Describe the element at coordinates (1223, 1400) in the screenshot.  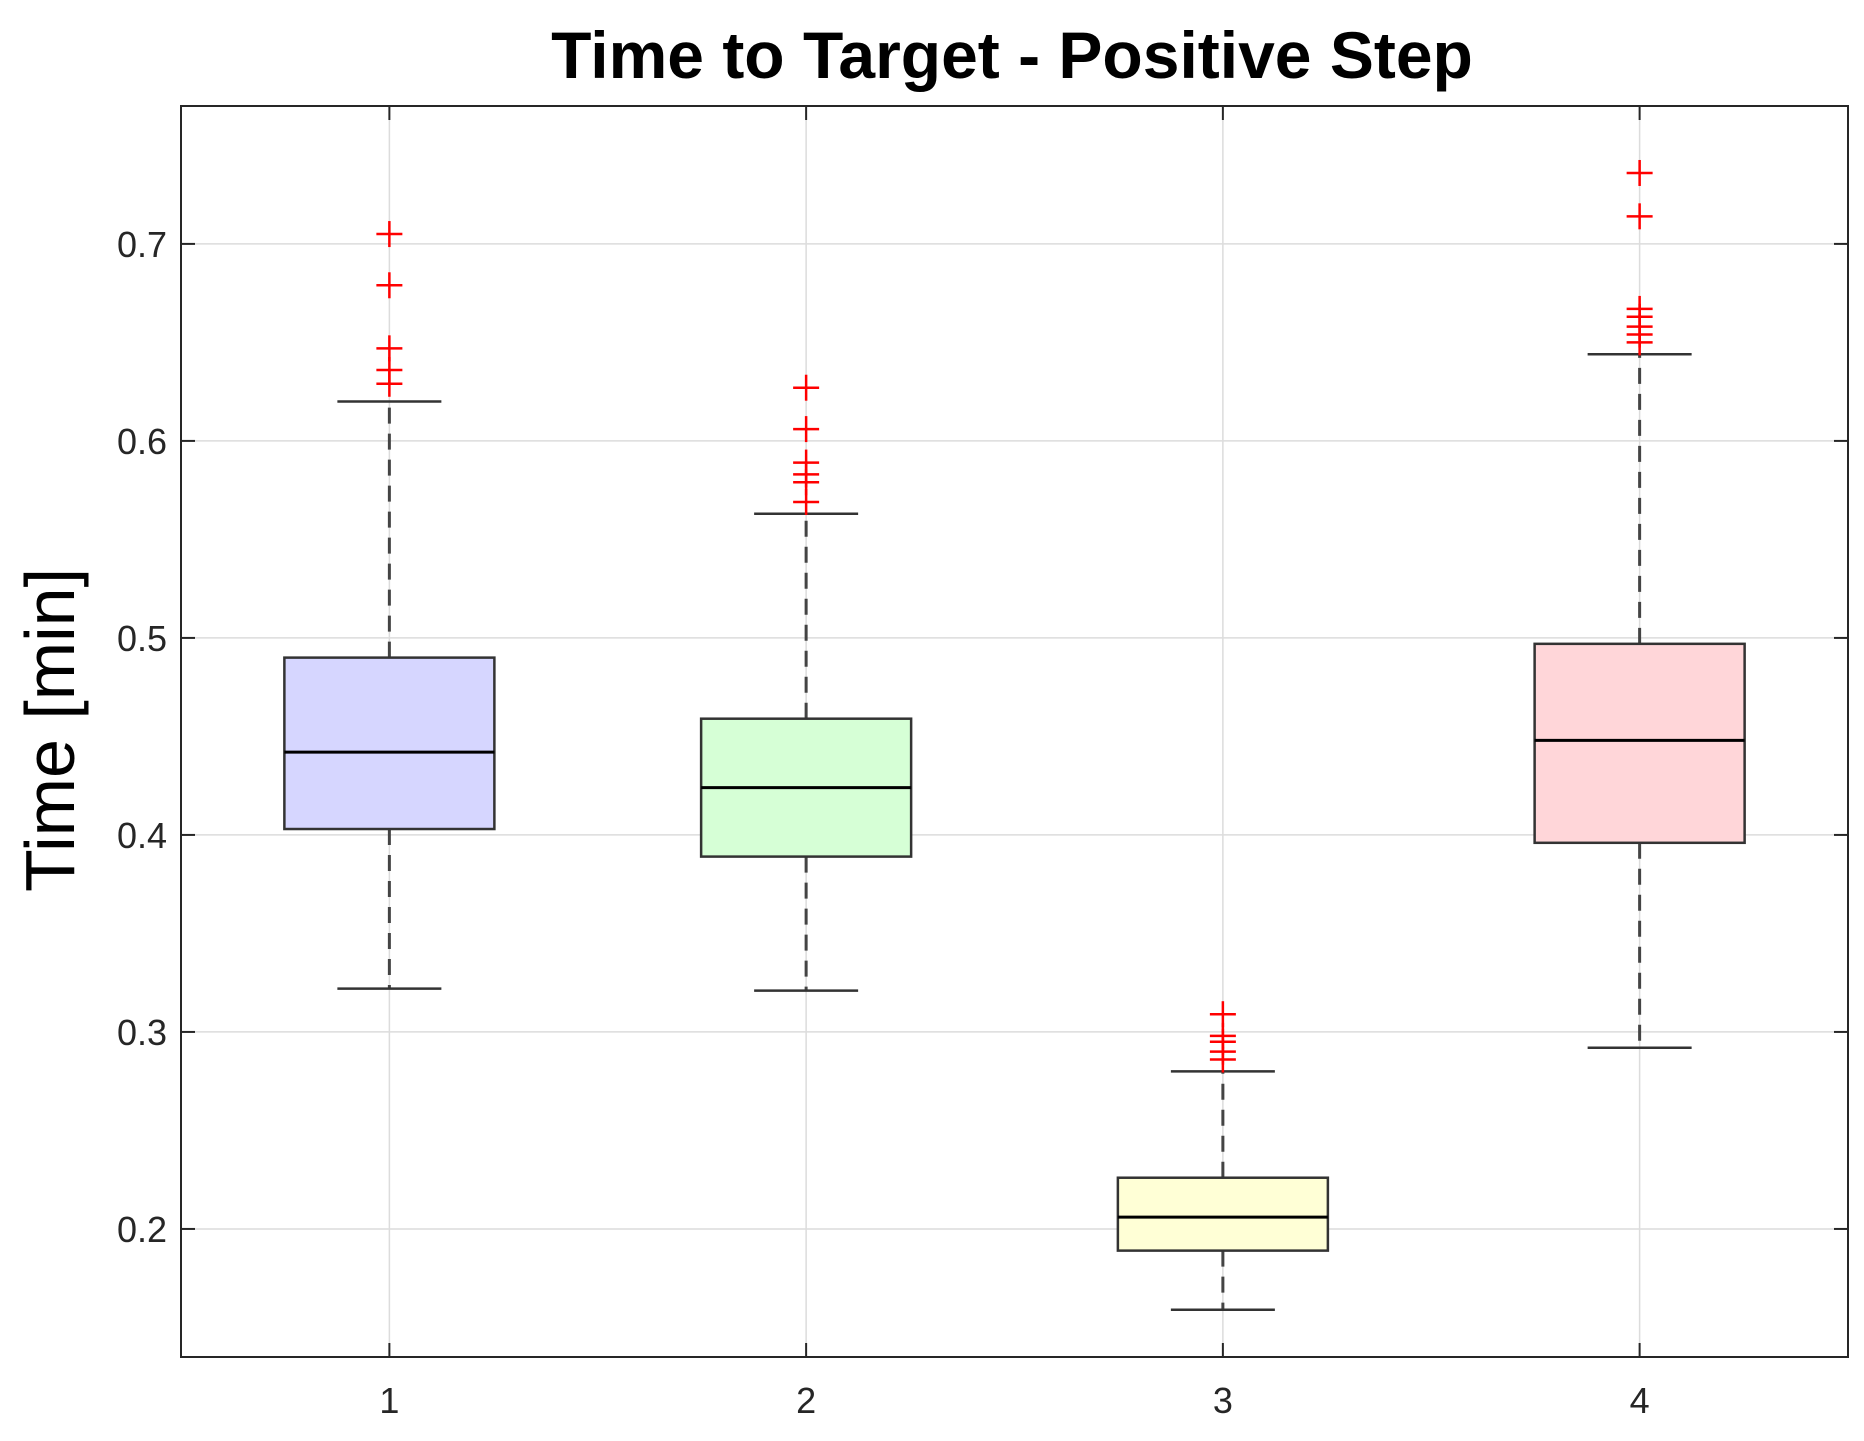
I see `x-tick-label: 3` at that location.